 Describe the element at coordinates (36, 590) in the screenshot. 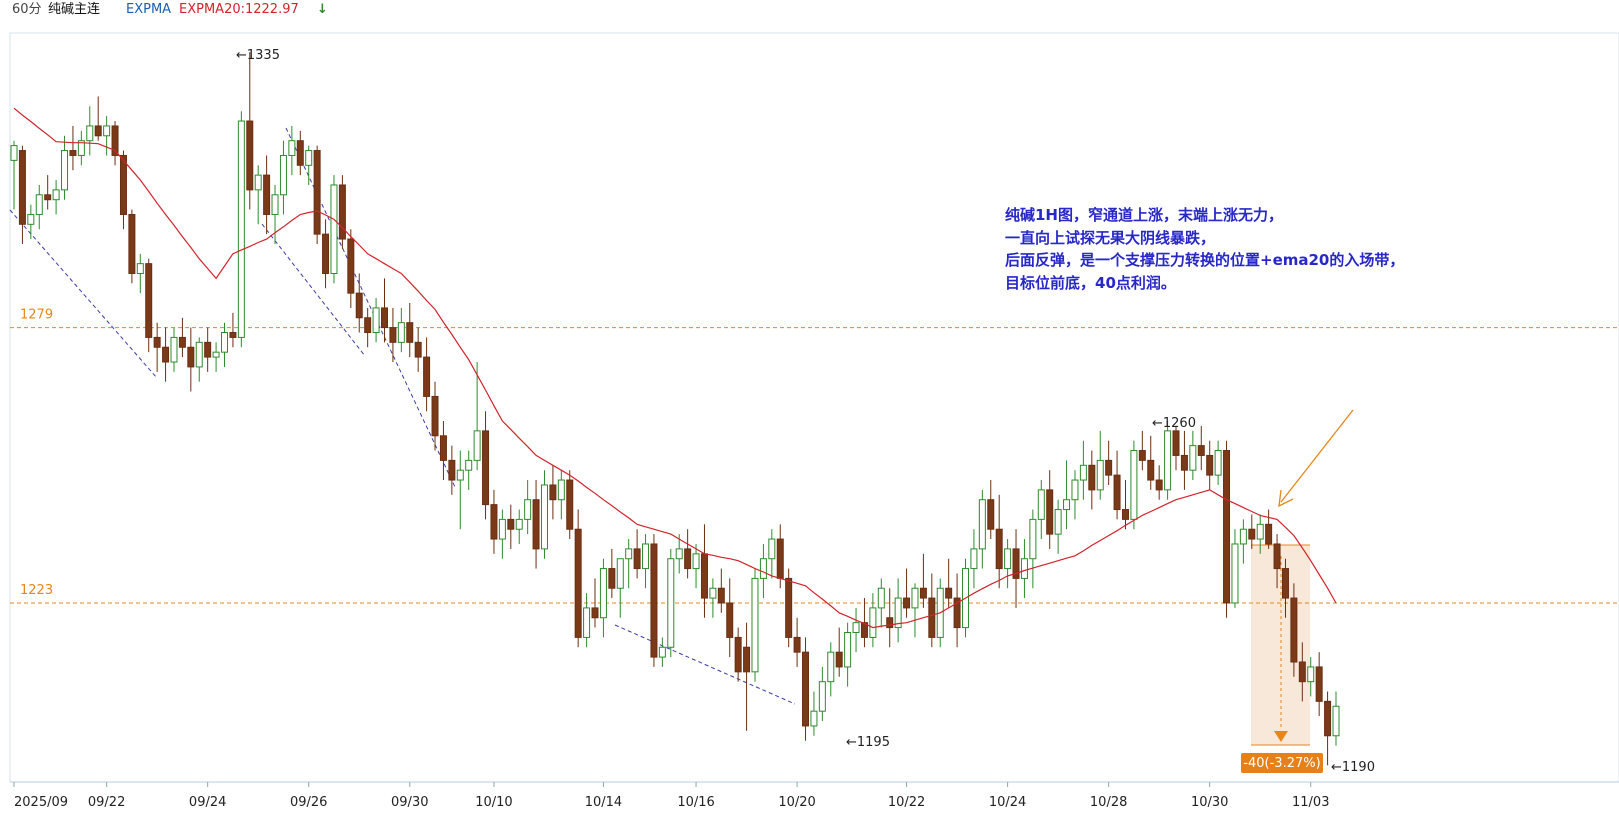

I see `level-label: 1223` at that location.